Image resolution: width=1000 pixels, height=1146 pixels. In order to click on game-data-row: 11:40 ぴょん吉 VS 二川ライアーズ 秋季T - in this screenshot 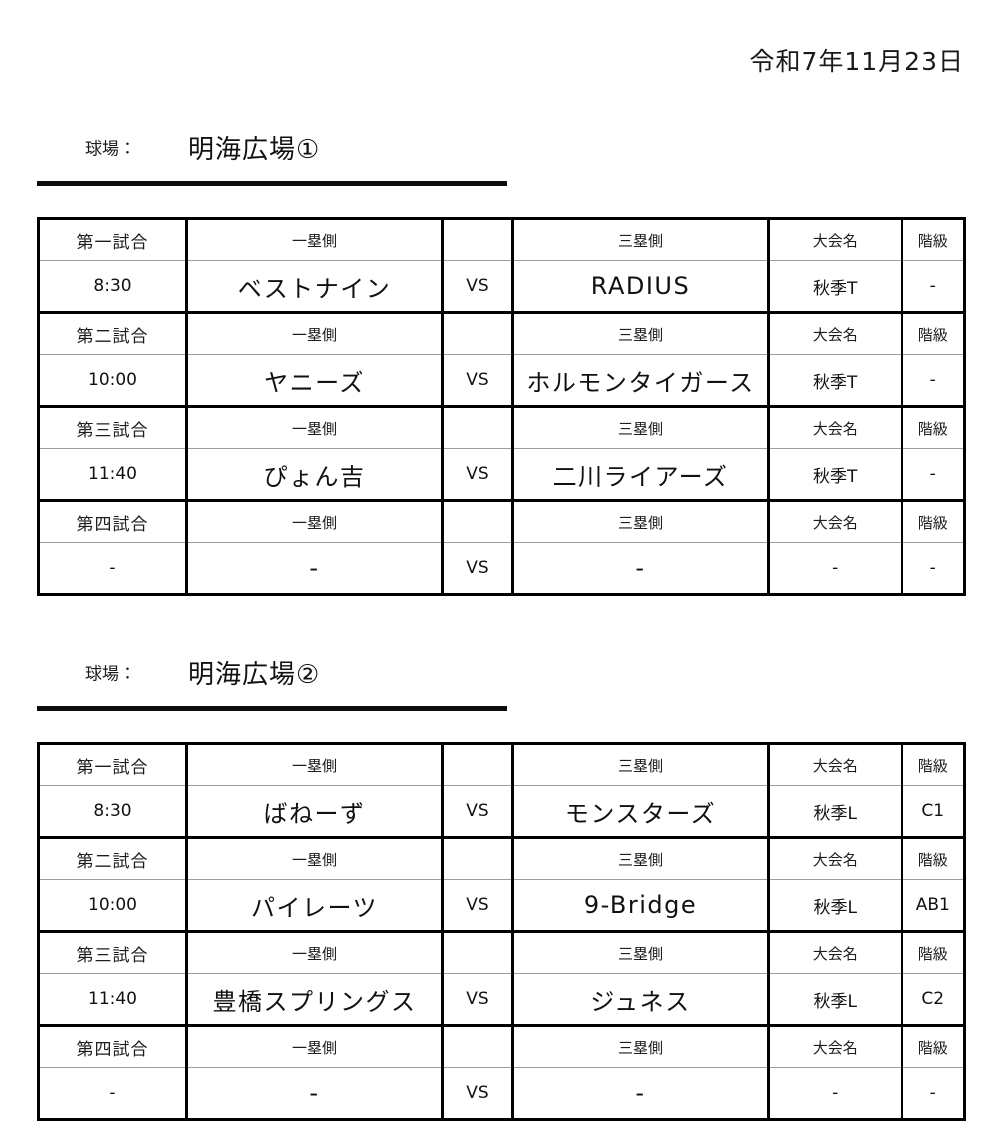, I will do `click(501, 474)`.